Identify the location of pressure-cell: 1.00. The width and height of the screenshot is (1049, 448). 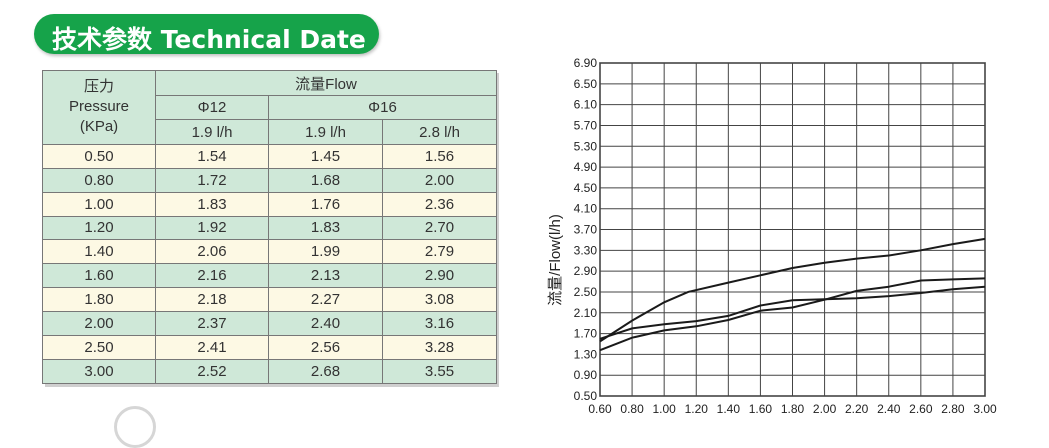
(99, 204).